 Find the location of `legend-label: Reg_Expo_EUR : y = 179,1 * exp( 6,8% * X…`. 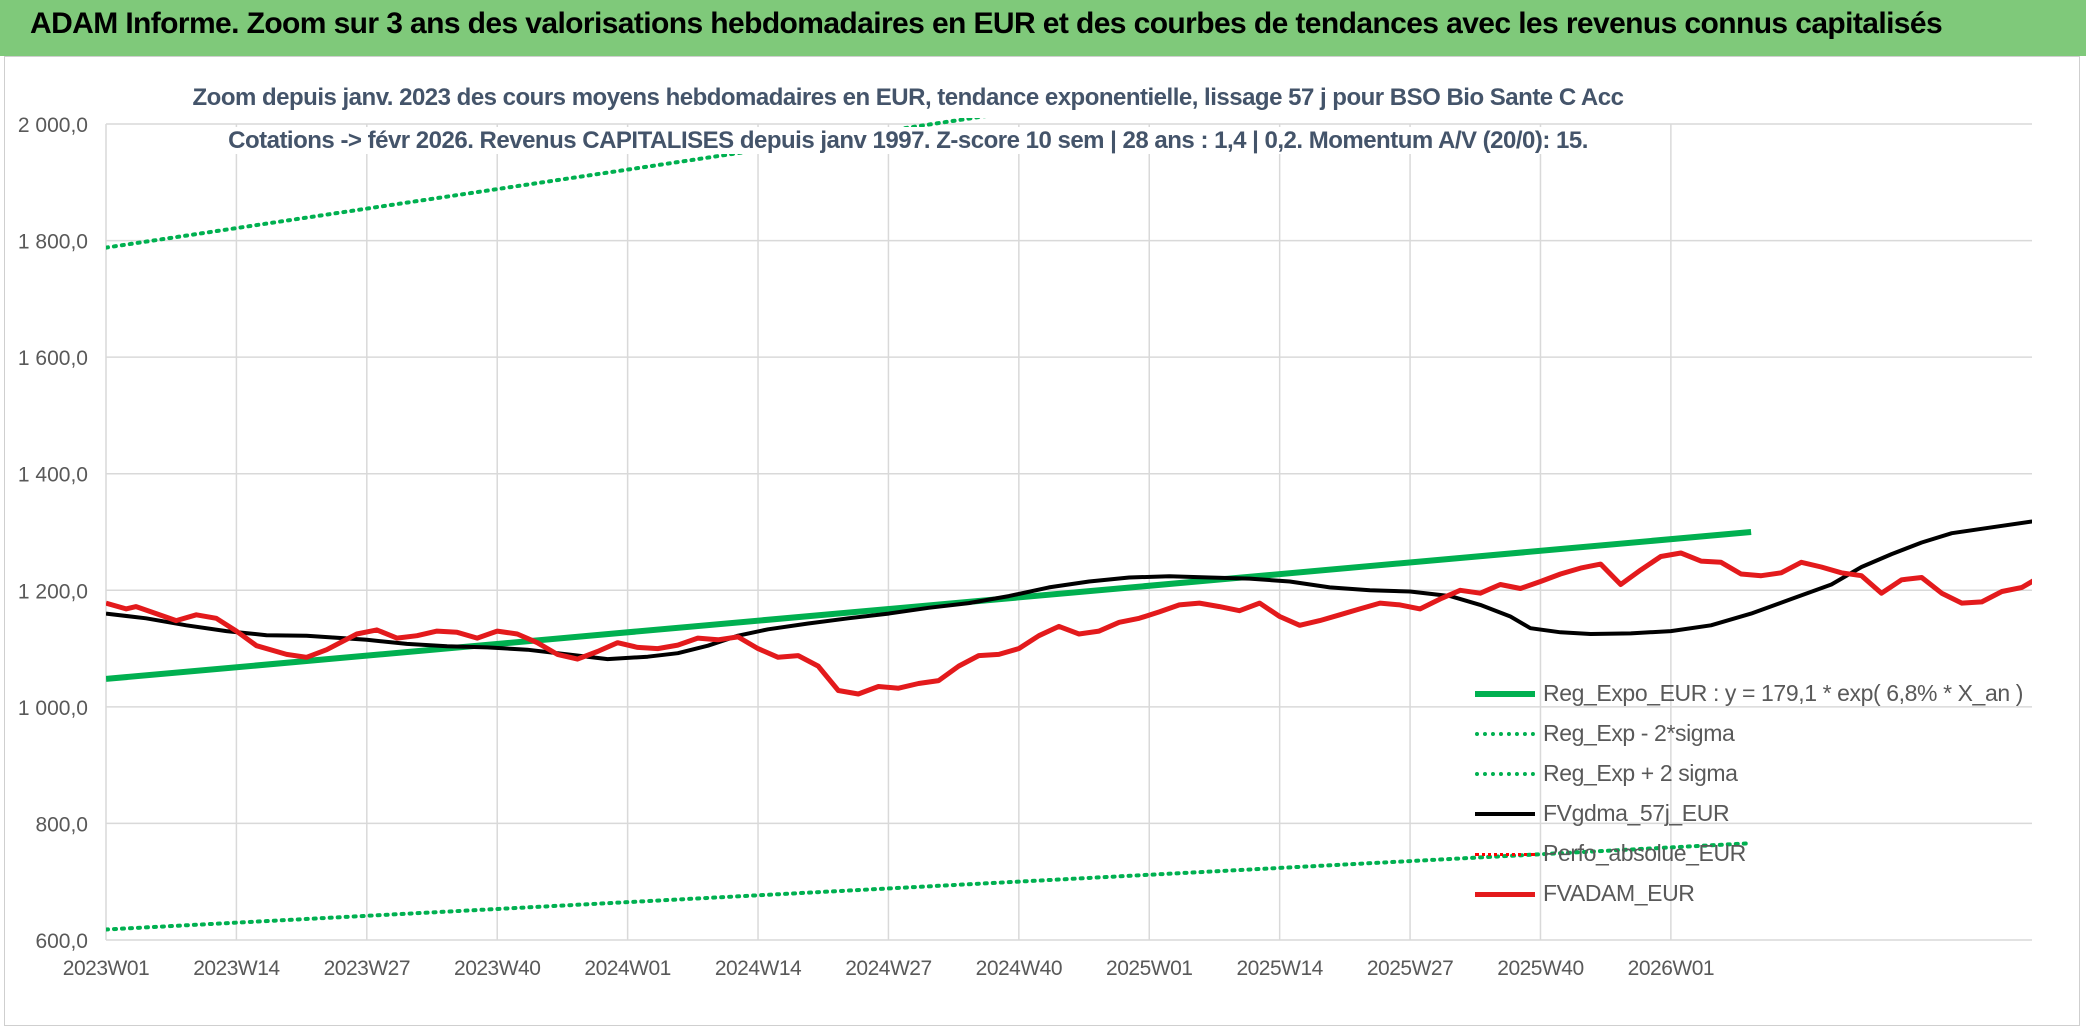

legend-label: Reg_Expo_EUR : y = 179,1 * exp( 6,8% * X… is located at coordinates (1783, 693).